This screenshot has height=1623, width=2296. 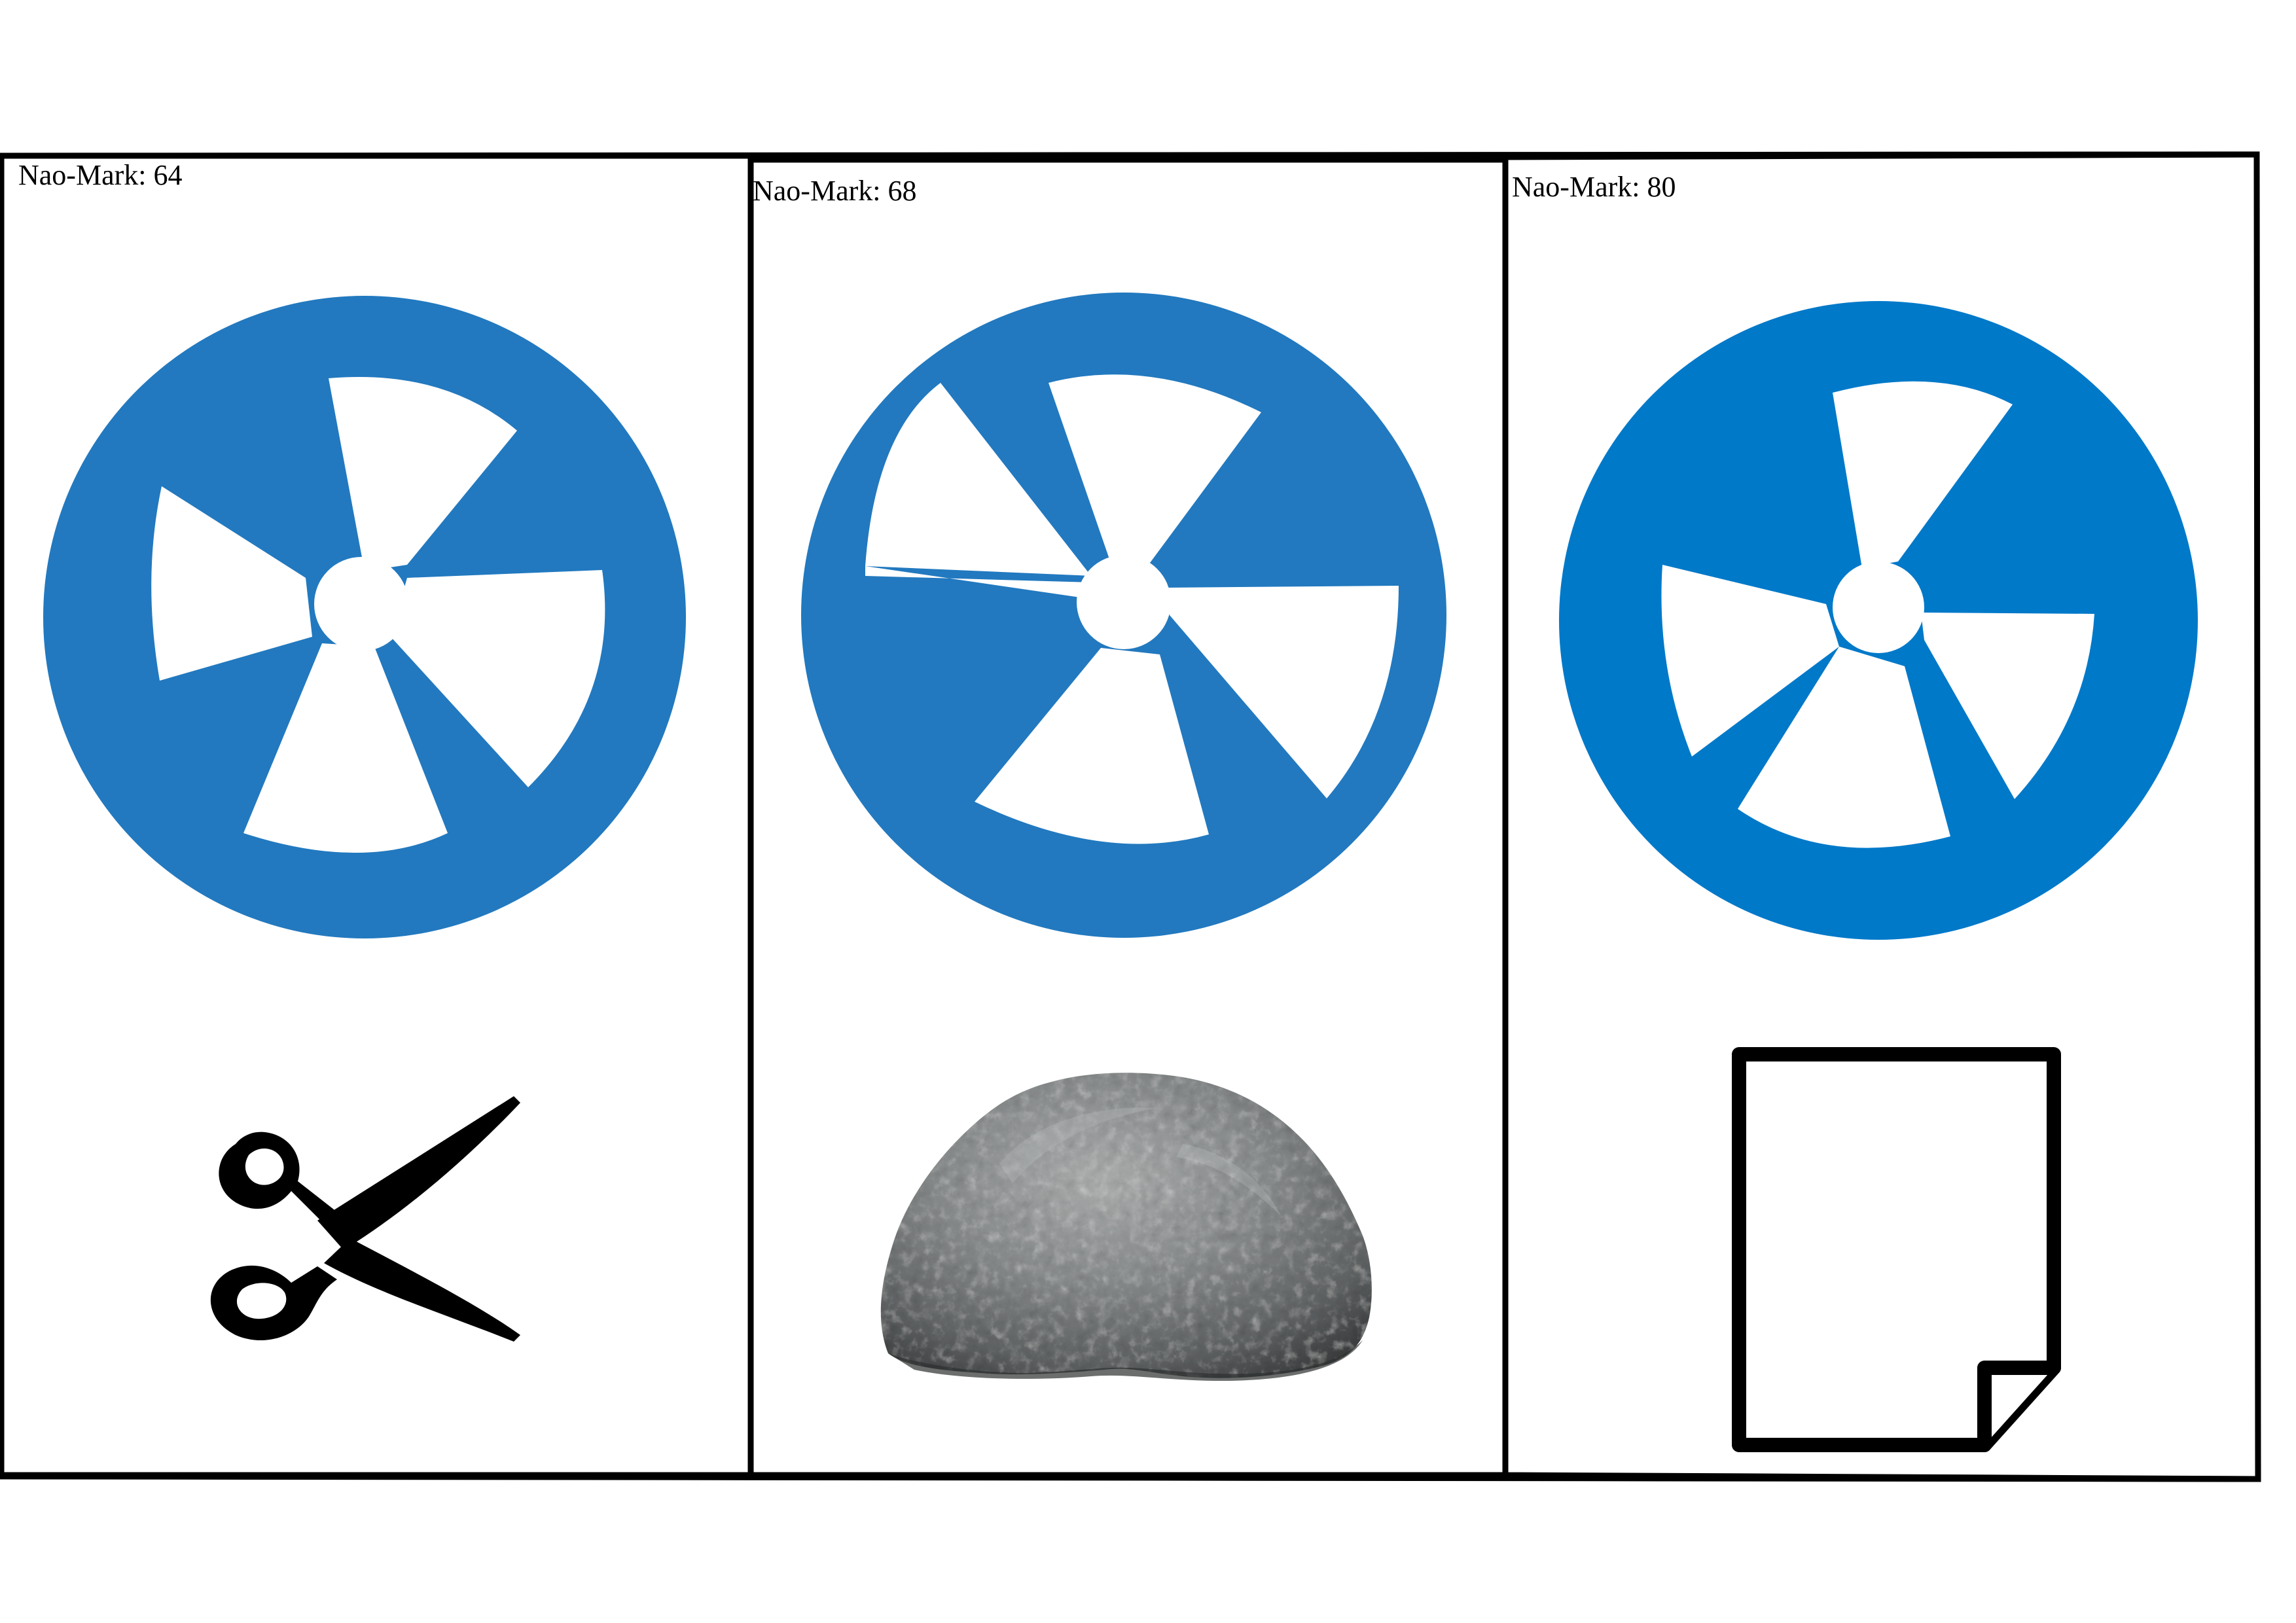 I want to click on paper-icon, so click(x=1896, y=1249).